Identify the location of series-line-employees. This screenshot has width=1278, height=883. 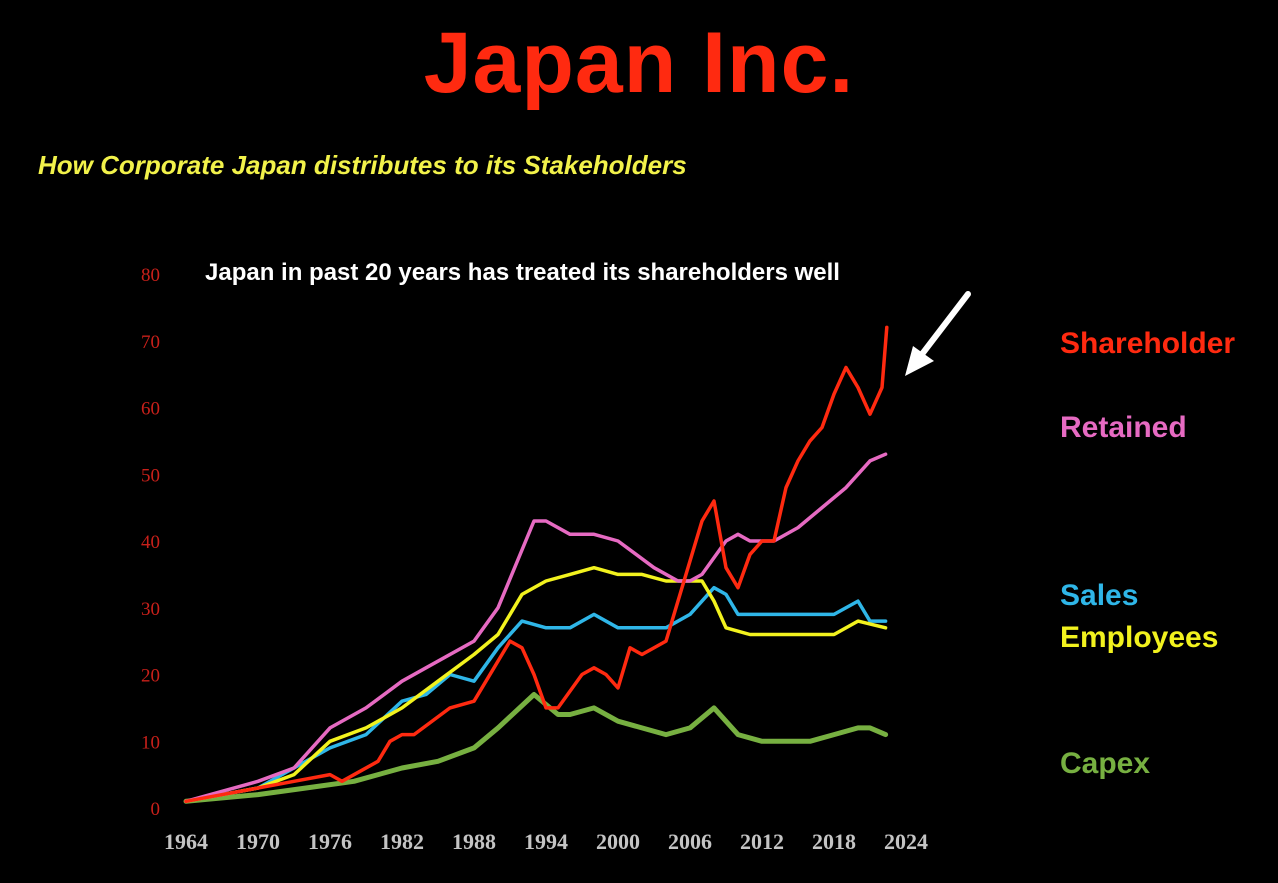
(536, 684).